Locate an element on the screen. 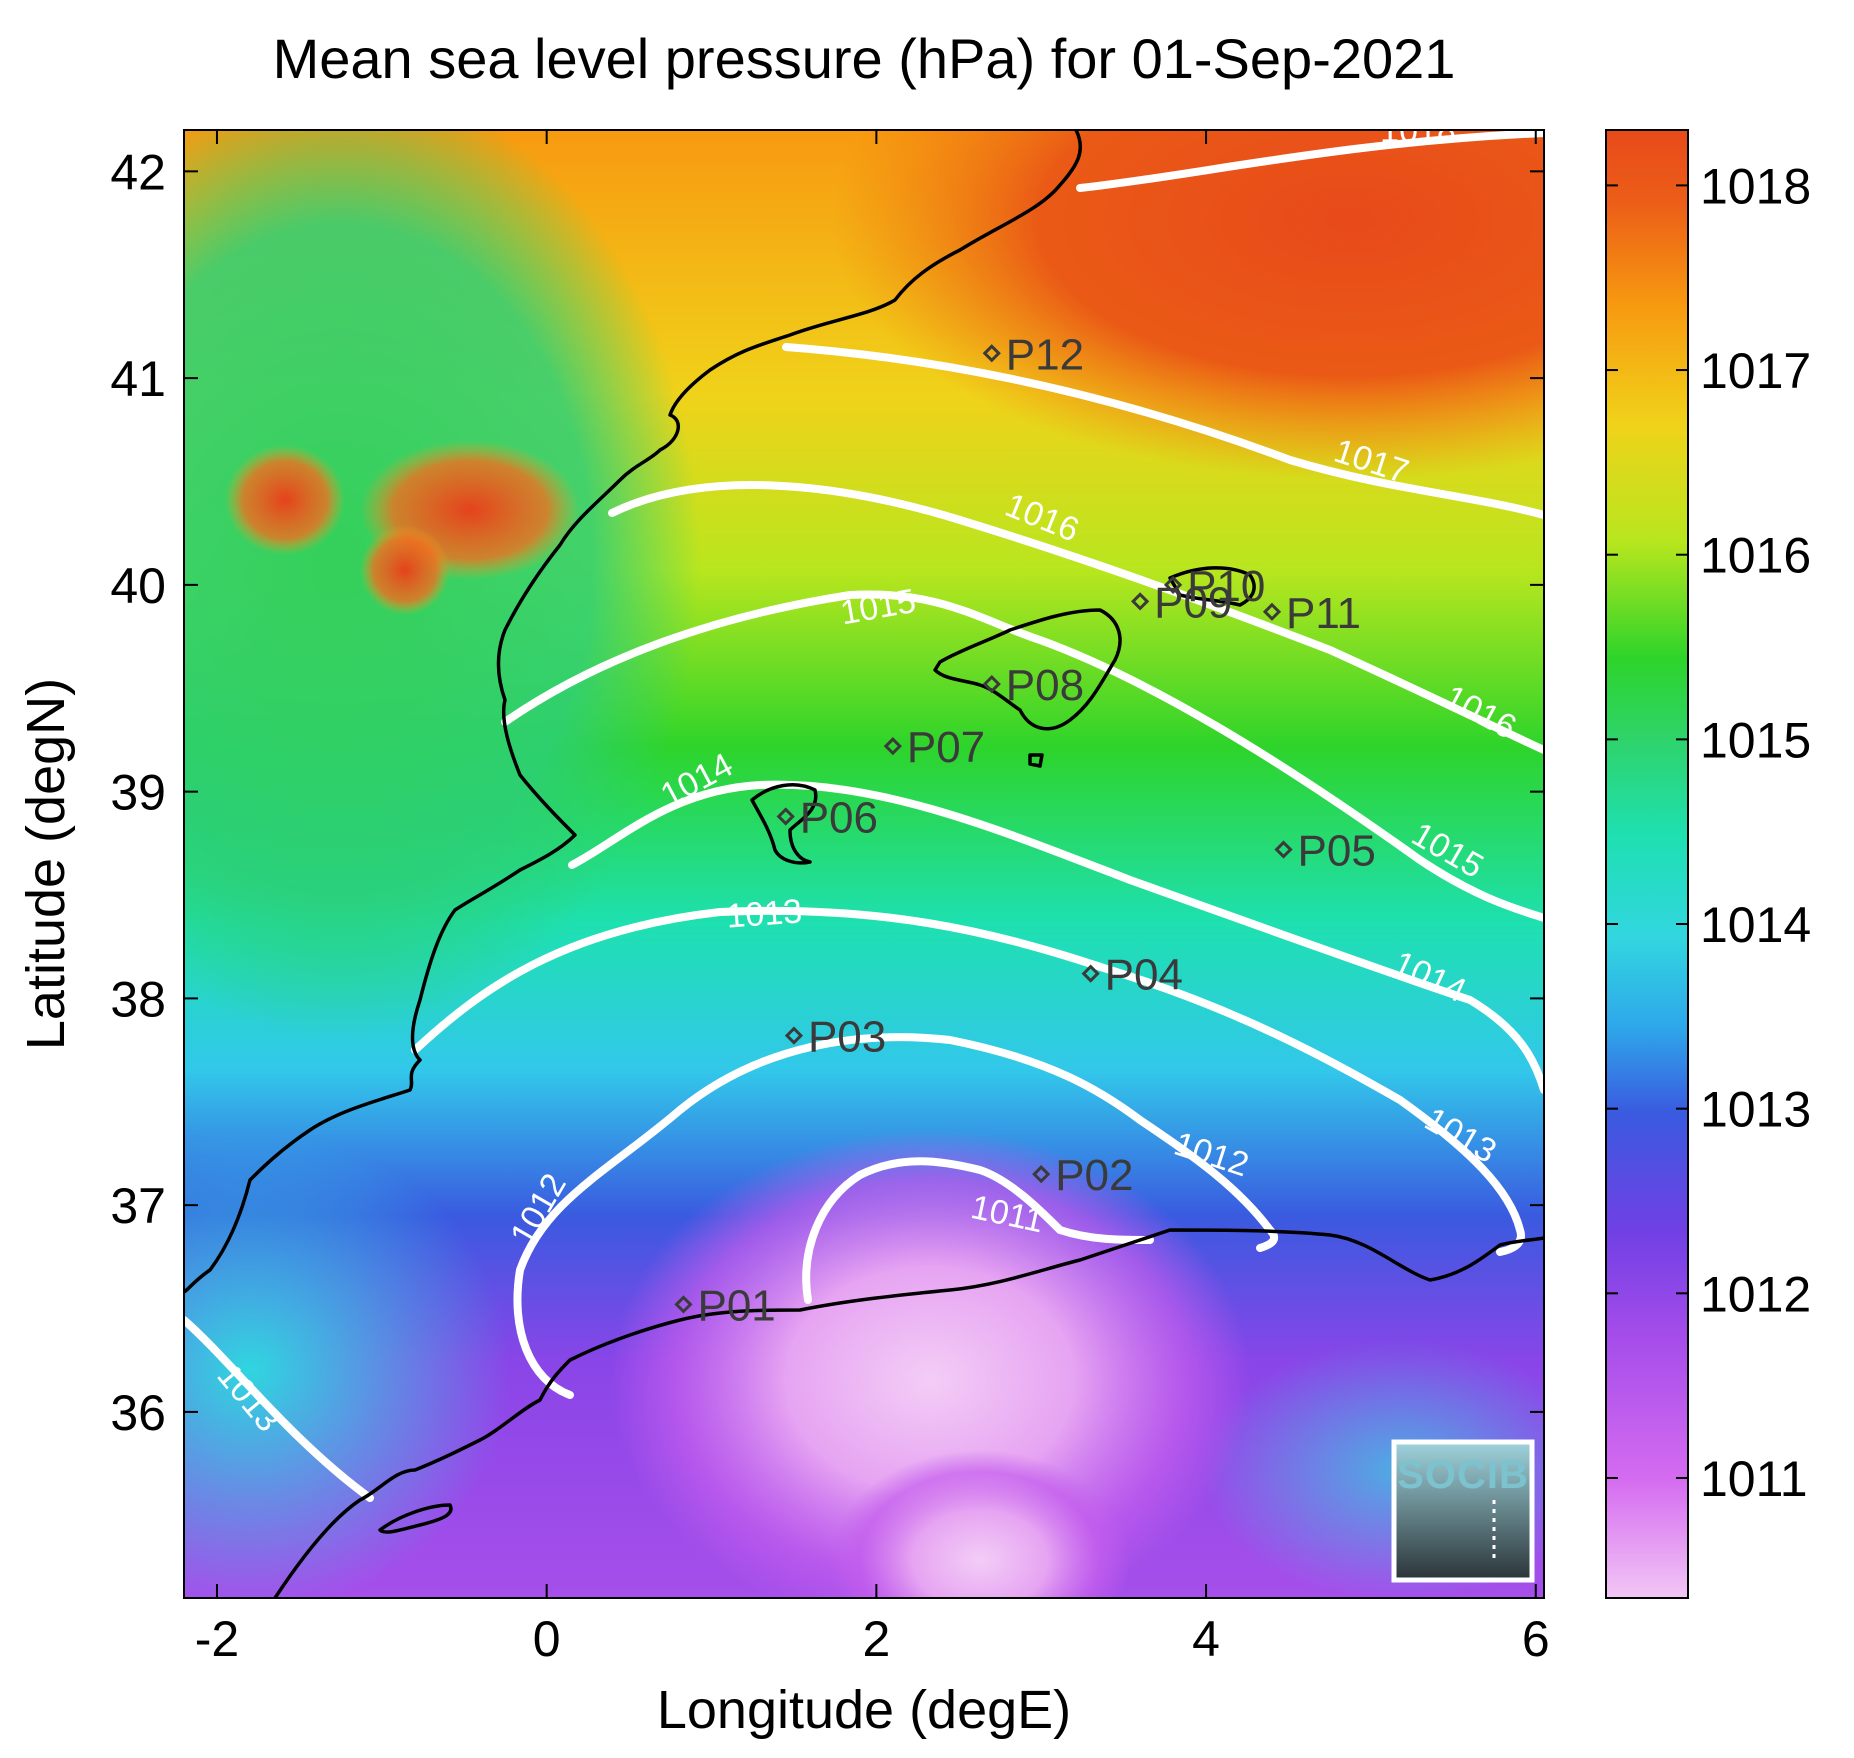 The width and height of the screenshot is (1854, 1758). logo-text: SOCIB is located at coordinates (1463, 1475).